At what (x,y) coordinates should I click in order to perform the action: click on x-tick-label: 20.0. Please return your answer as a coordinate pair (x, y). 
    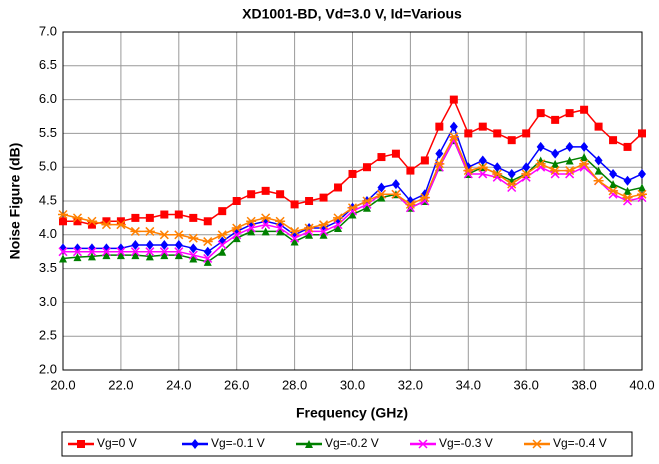
    Looking at the image, I should click on (62, 384).